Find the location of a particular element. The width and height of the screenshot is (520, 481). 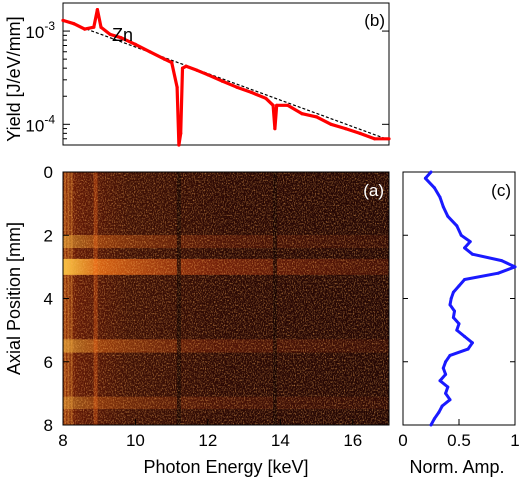

amplitude-y-ticks is located at coordinates (459, 298).